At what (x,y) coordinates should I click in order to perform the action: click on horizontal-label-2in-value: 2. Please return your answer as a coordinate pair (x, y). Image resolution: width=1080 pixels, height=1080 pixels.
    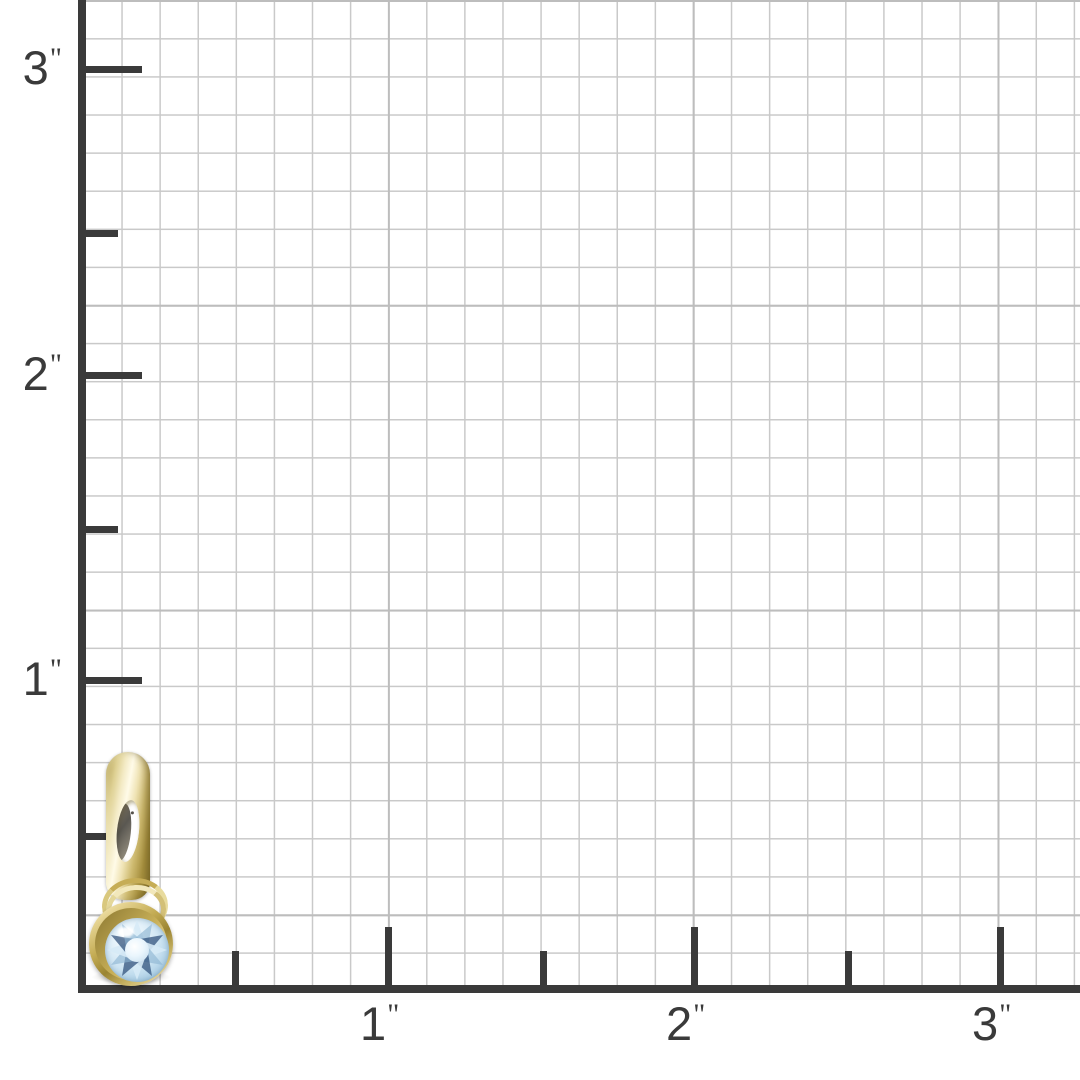
    Looking at the image, I should click on (679, 1023).